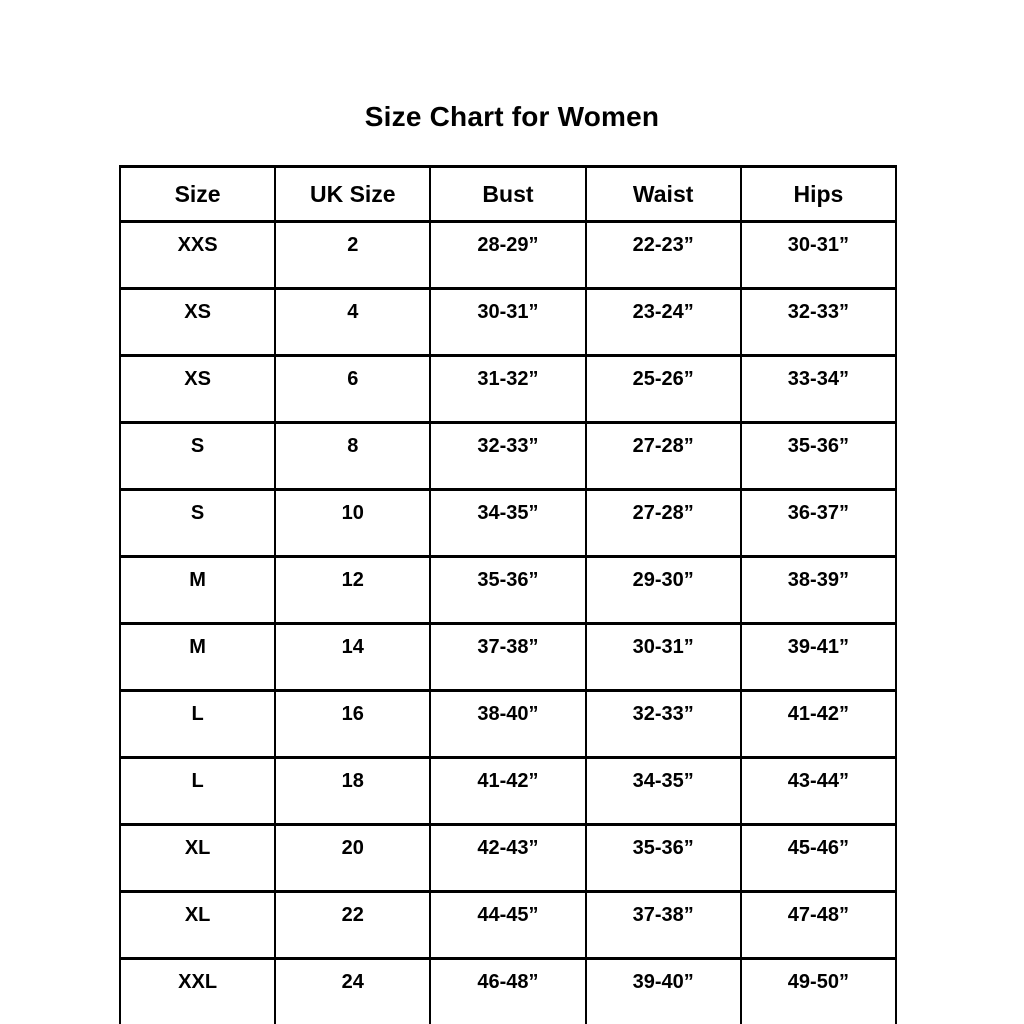  I want to click on table-cell: 8, so click(353, 456).